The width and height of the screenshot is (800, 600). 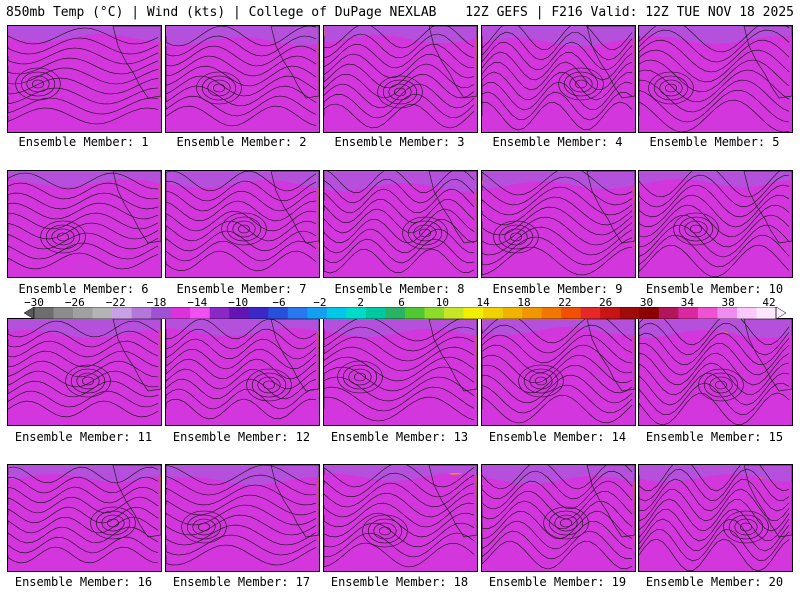 What do you see at coordinates (714, 582) in the screenshot?
I see `ensemble-member-label: Ensemble Member: 20` at bounding box center [714, 582].